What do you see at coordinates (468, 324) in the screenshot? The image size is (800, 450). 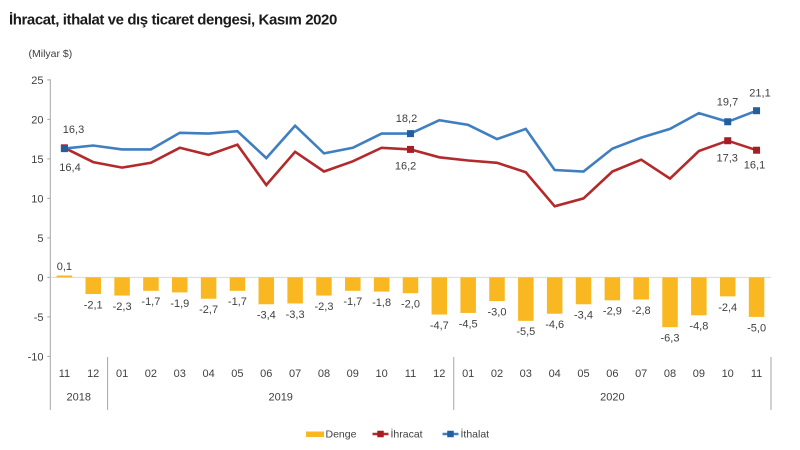 I see `svg-text: -4,5` at bounding box center [468, 324].